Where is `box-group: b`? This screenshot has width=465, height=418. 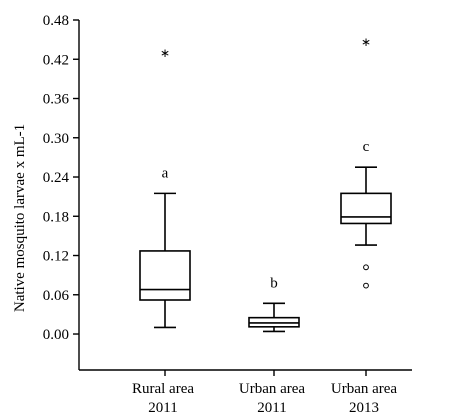 box-group: b is located at coordinates (274, 304).